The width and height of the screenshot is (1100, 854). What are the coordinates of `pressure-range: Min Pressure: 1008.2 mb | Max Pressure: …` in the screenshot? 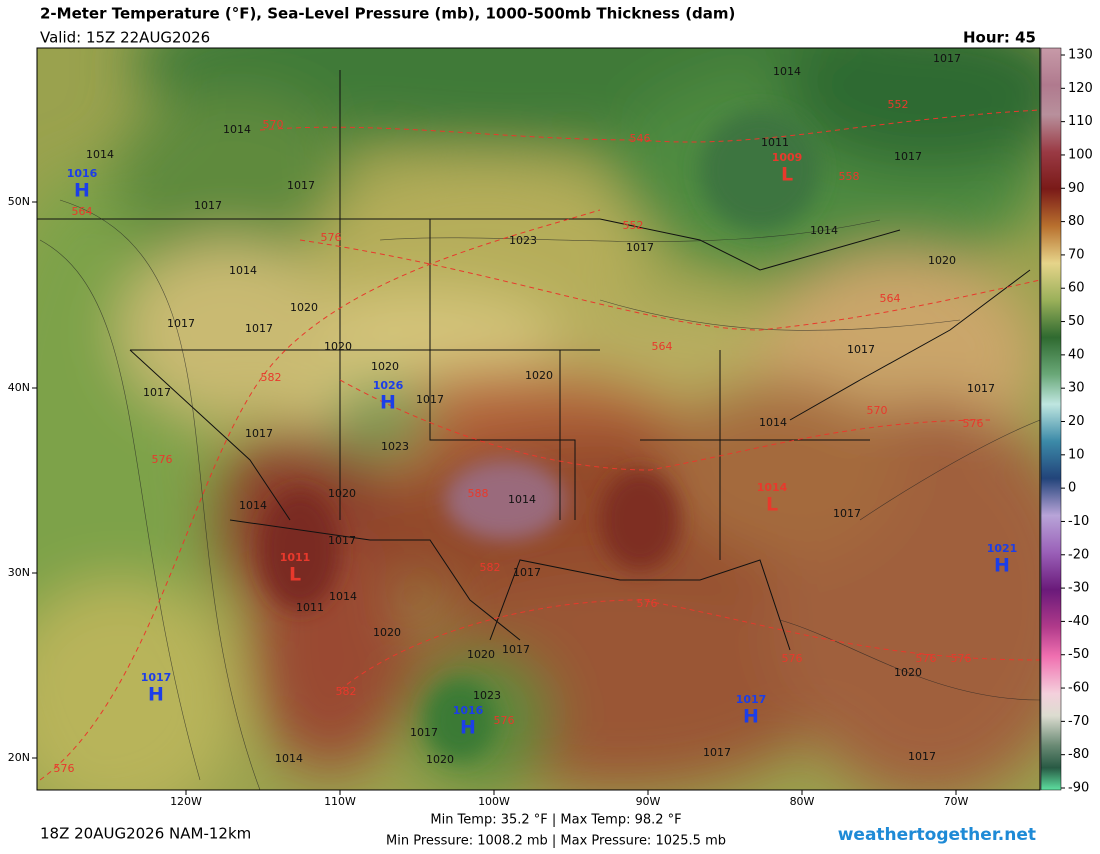 It's located at (556, 841).